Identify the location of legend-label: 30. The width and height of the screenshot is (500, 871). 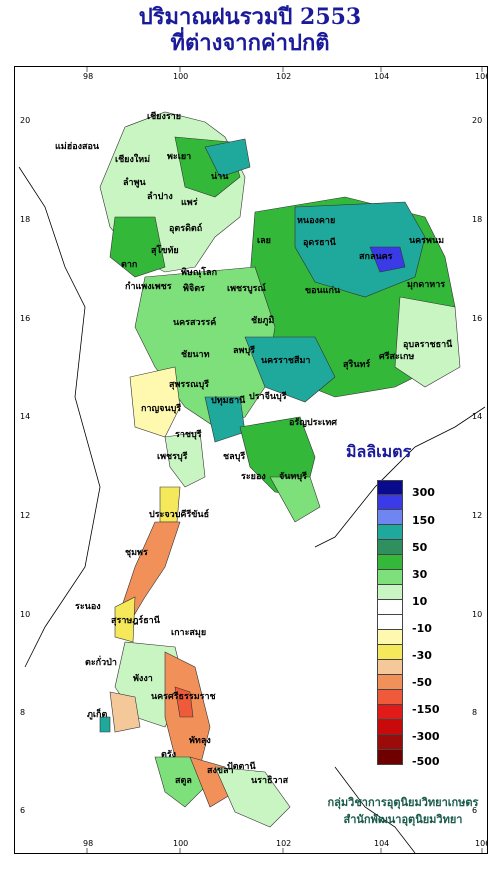
(420, 574).